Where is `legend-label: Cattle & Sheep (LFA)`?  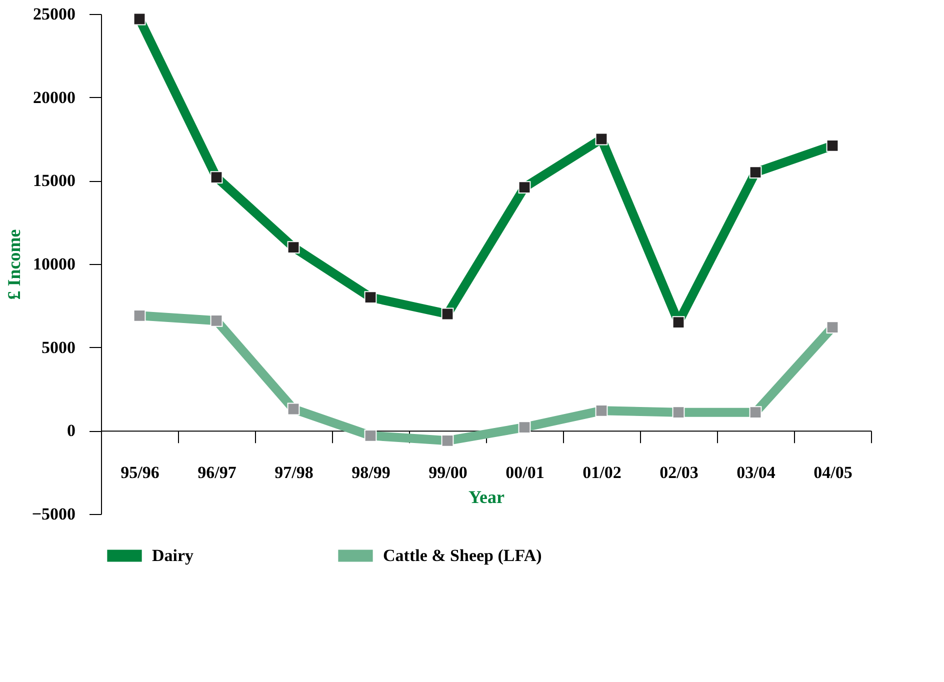 legend-label: Cattle & Sheep (LFA) is located at coordinates (462, 555).